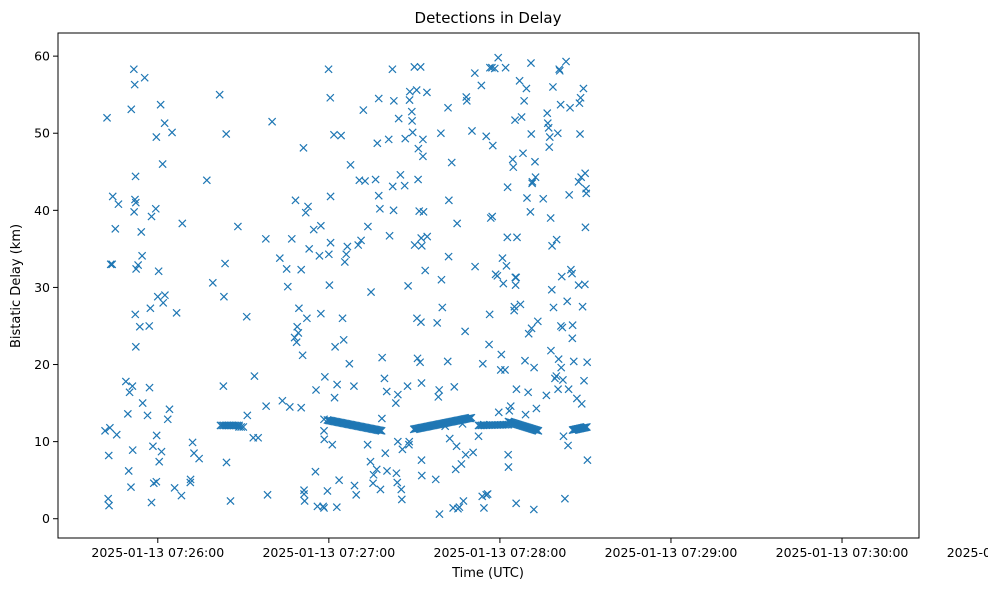 The image size is (988, 590). Describe the element at coordinates (500, 552) in the screenshot. I see `x-tick-label: 2025-01-13 07:28:00` at that location.